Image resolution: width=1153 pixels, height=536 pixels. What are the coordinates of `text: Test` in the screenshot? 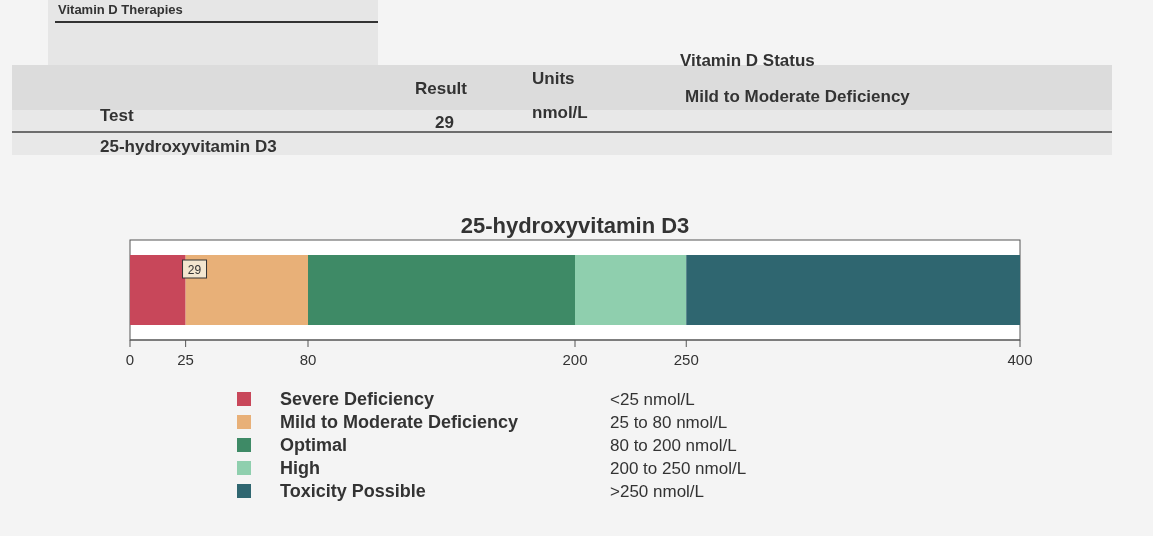 It's located at (117, 115).